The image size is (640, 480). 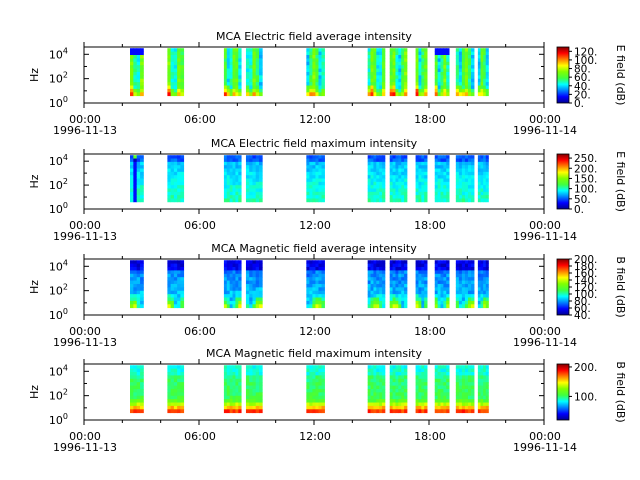 I want to click on y-tick-exponent: 4, so click(x=65, y=50).